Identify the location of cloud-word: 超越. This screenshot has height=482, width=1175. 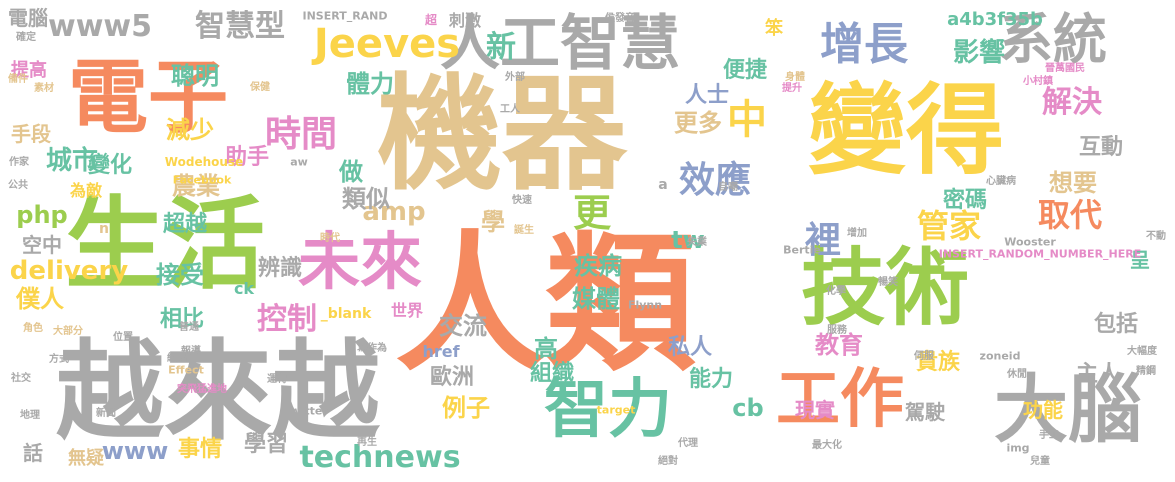
(185, 224).